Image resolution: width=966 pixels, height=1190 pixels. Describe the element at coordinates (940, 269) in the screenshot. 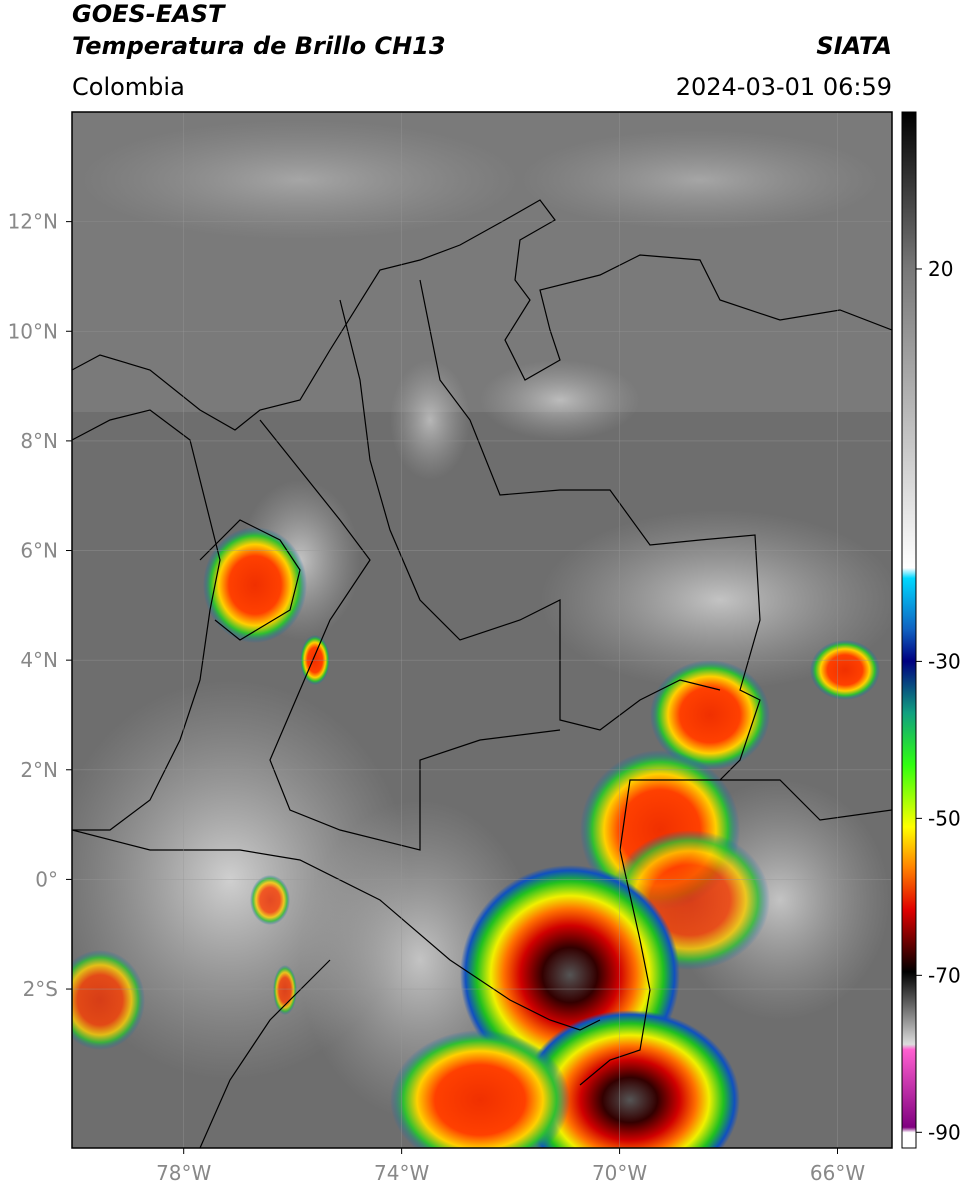

I see `colorbar-tick-label: 20` at that location.